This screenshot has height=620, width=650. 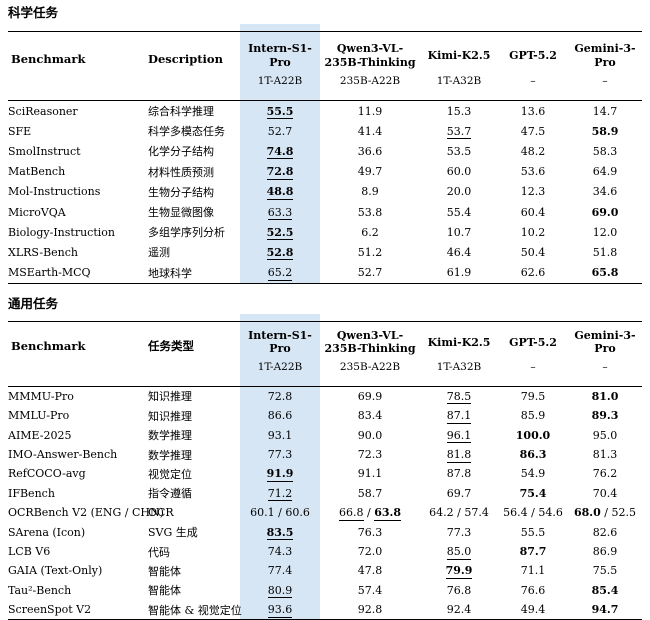 What do you see at coordinates (605, 590) in the screenshot?
I see `score-value: 85.4` at bounding box center [605, 590].